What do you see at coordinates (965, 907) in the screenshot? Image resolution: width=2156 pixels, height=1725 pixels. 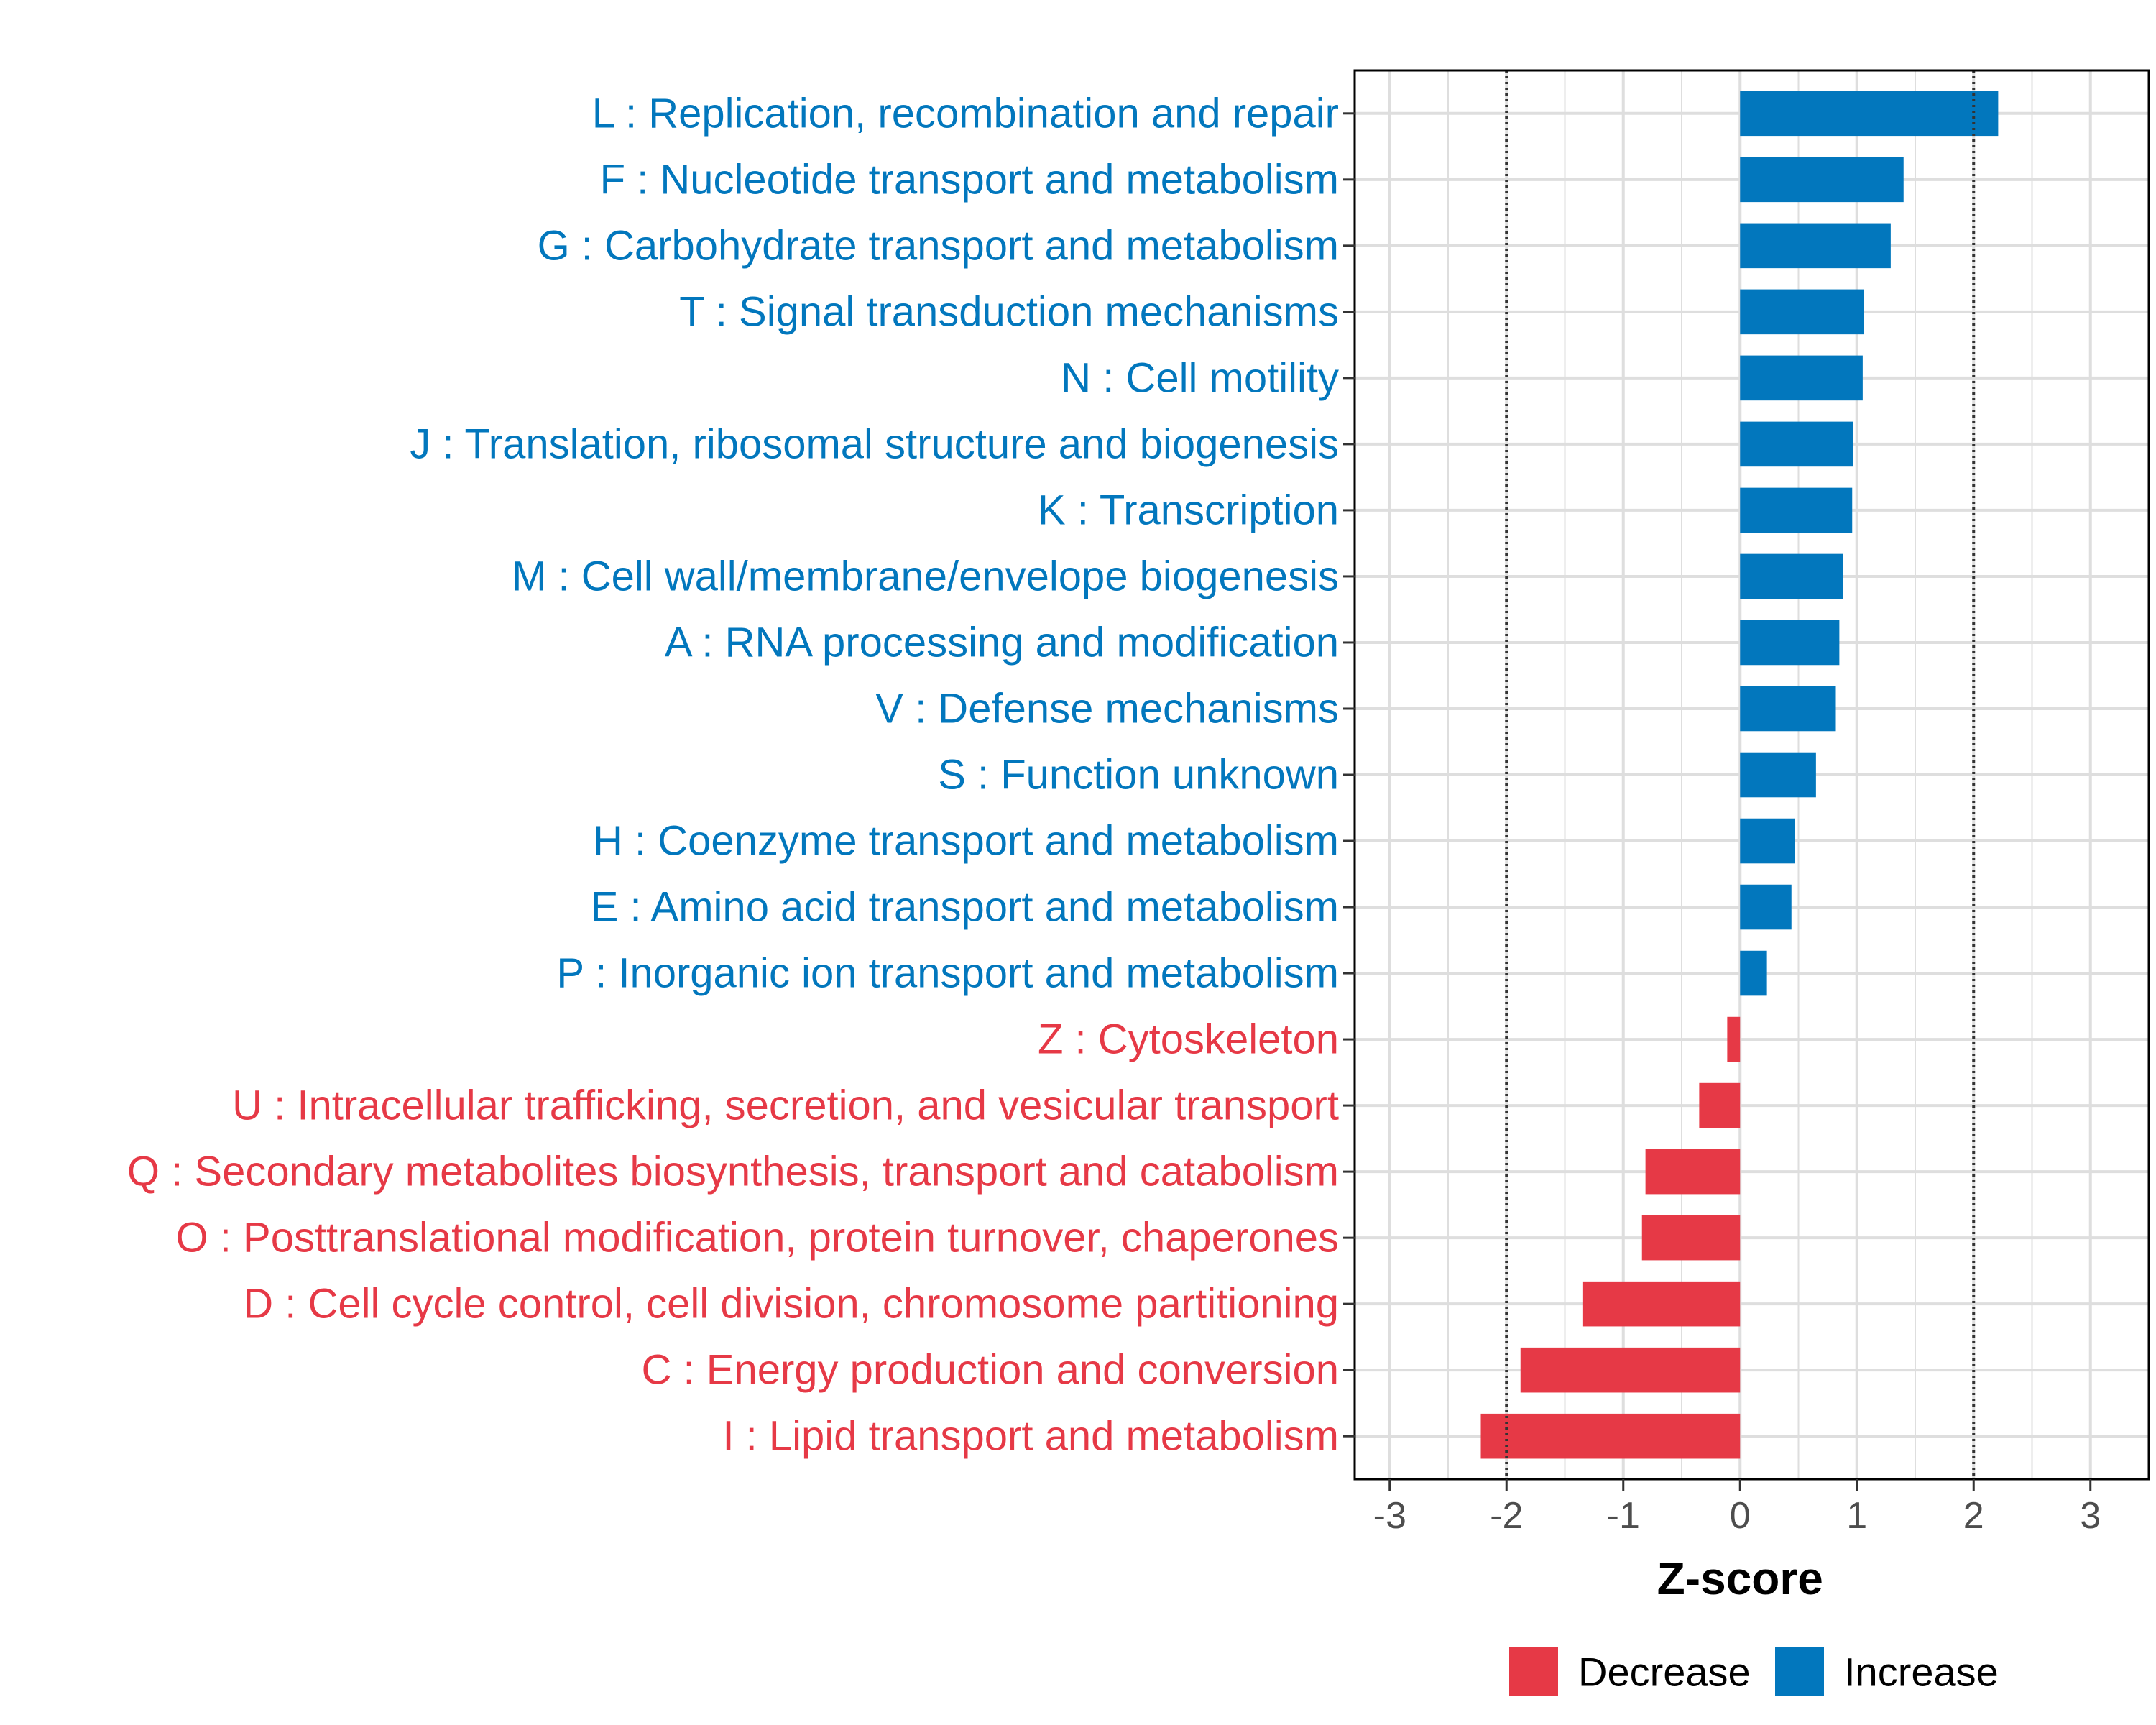 I see `category-label: E : Amino acid transport and metabolism` at bounding box center [965, 907].